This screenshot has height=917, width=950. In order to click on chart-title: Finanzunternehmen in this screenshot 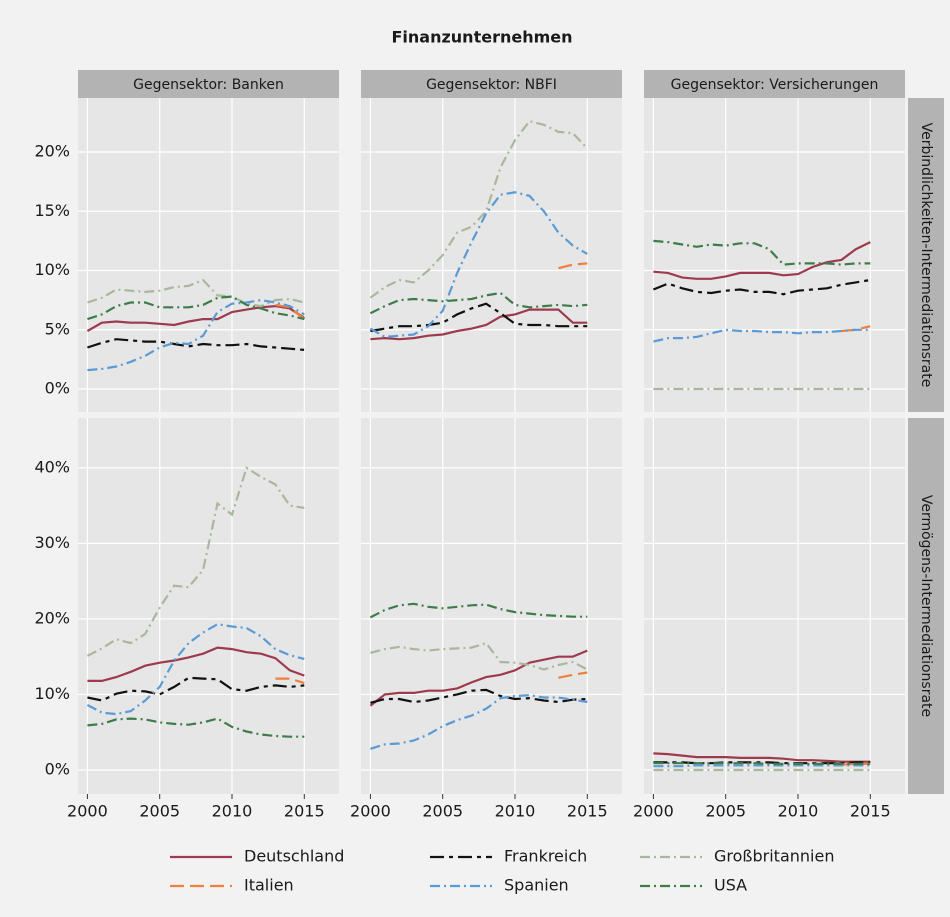, I will do `click(481, 37)`.